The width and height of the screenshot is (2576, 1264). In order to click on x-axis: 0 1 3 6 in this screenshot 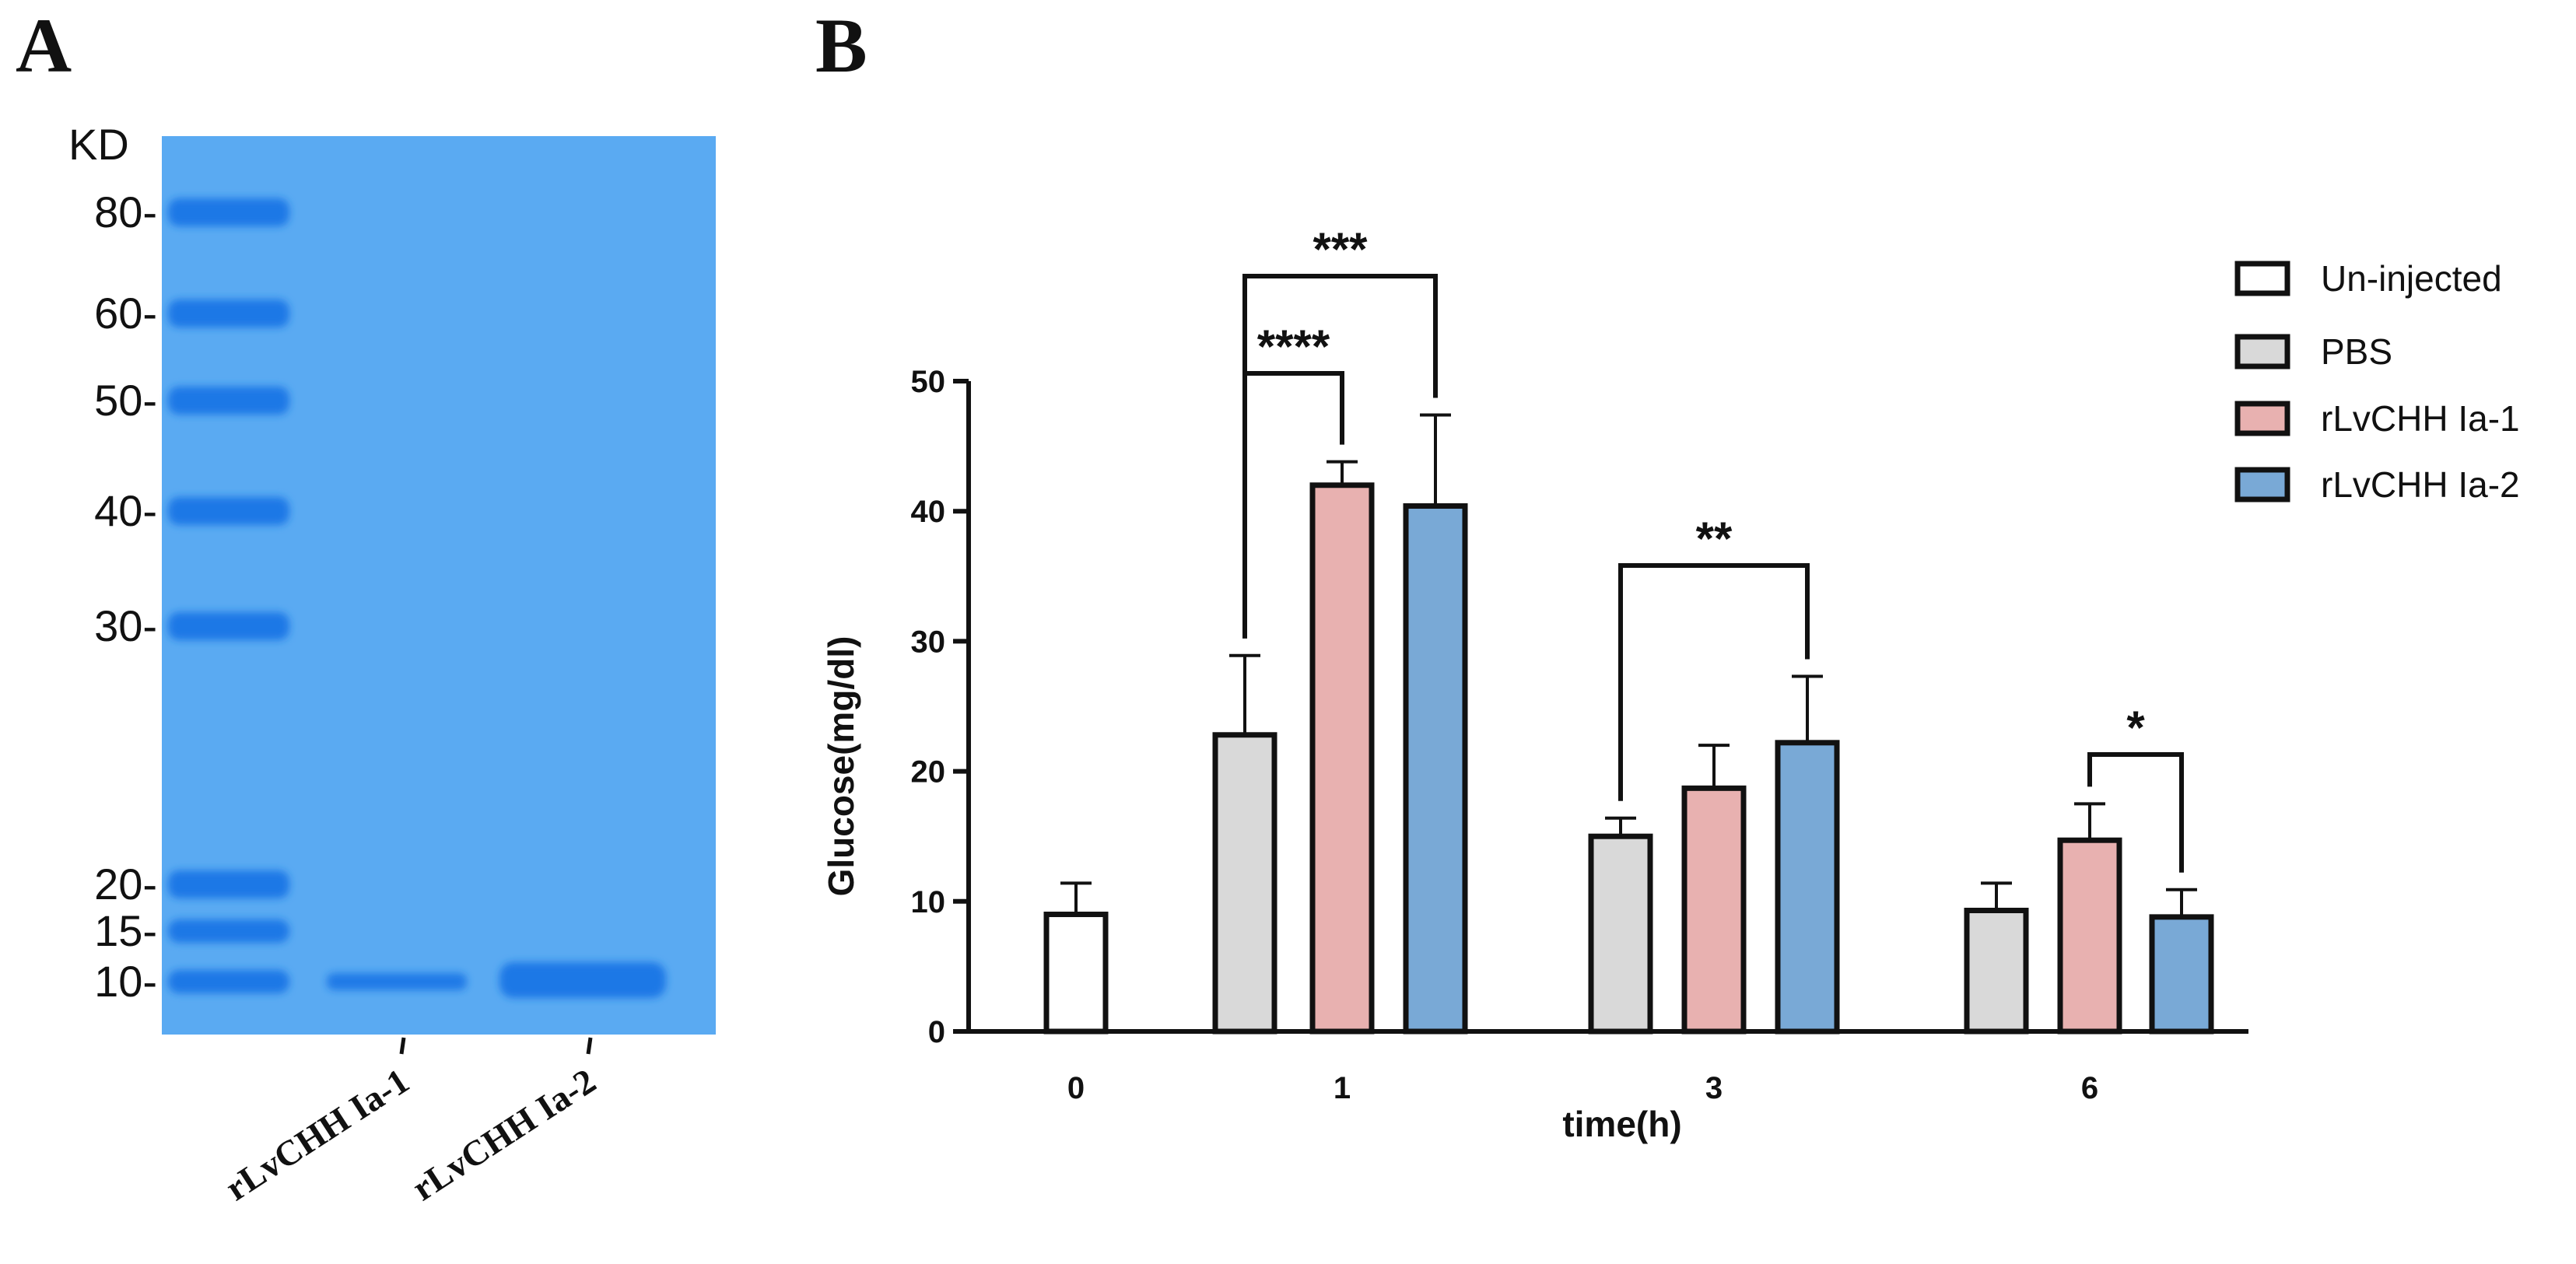, I will do `click(1607, 1067)`.